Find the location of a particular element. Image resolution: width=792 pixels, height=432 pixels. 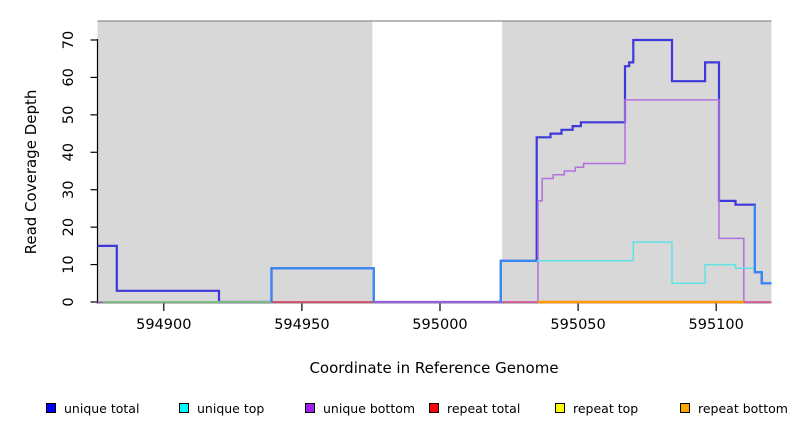

legend-swatch-unique-total is located at coordinates (51, 408).